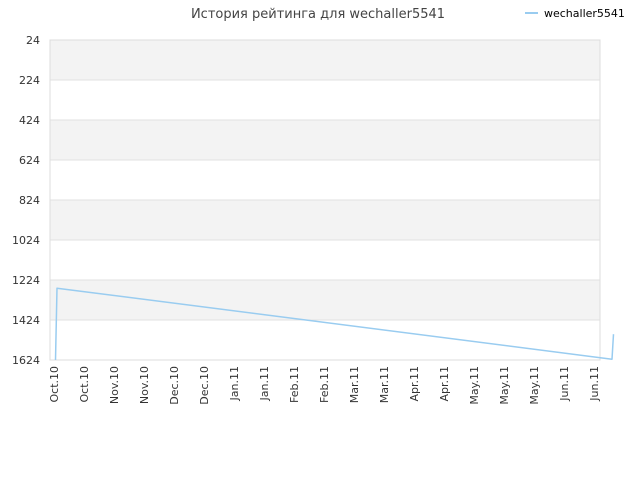  I want to click on y-tick-label: 224, so click(29, 80).